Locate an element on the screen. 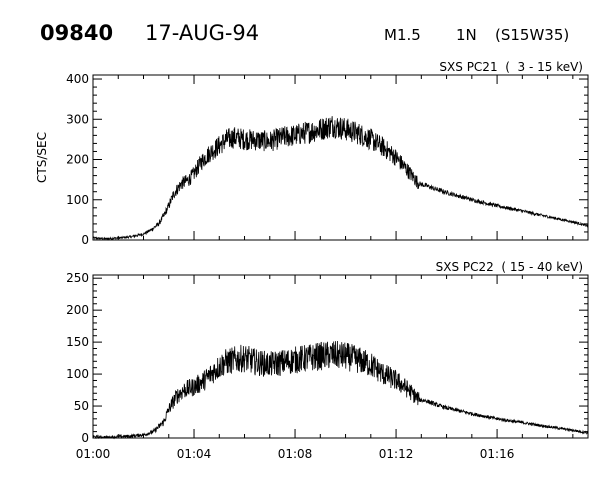 Image resolution: width=600 pixels, height=480 pixels. x-tick-label: 01:12 is located at coordinates (396, 454).